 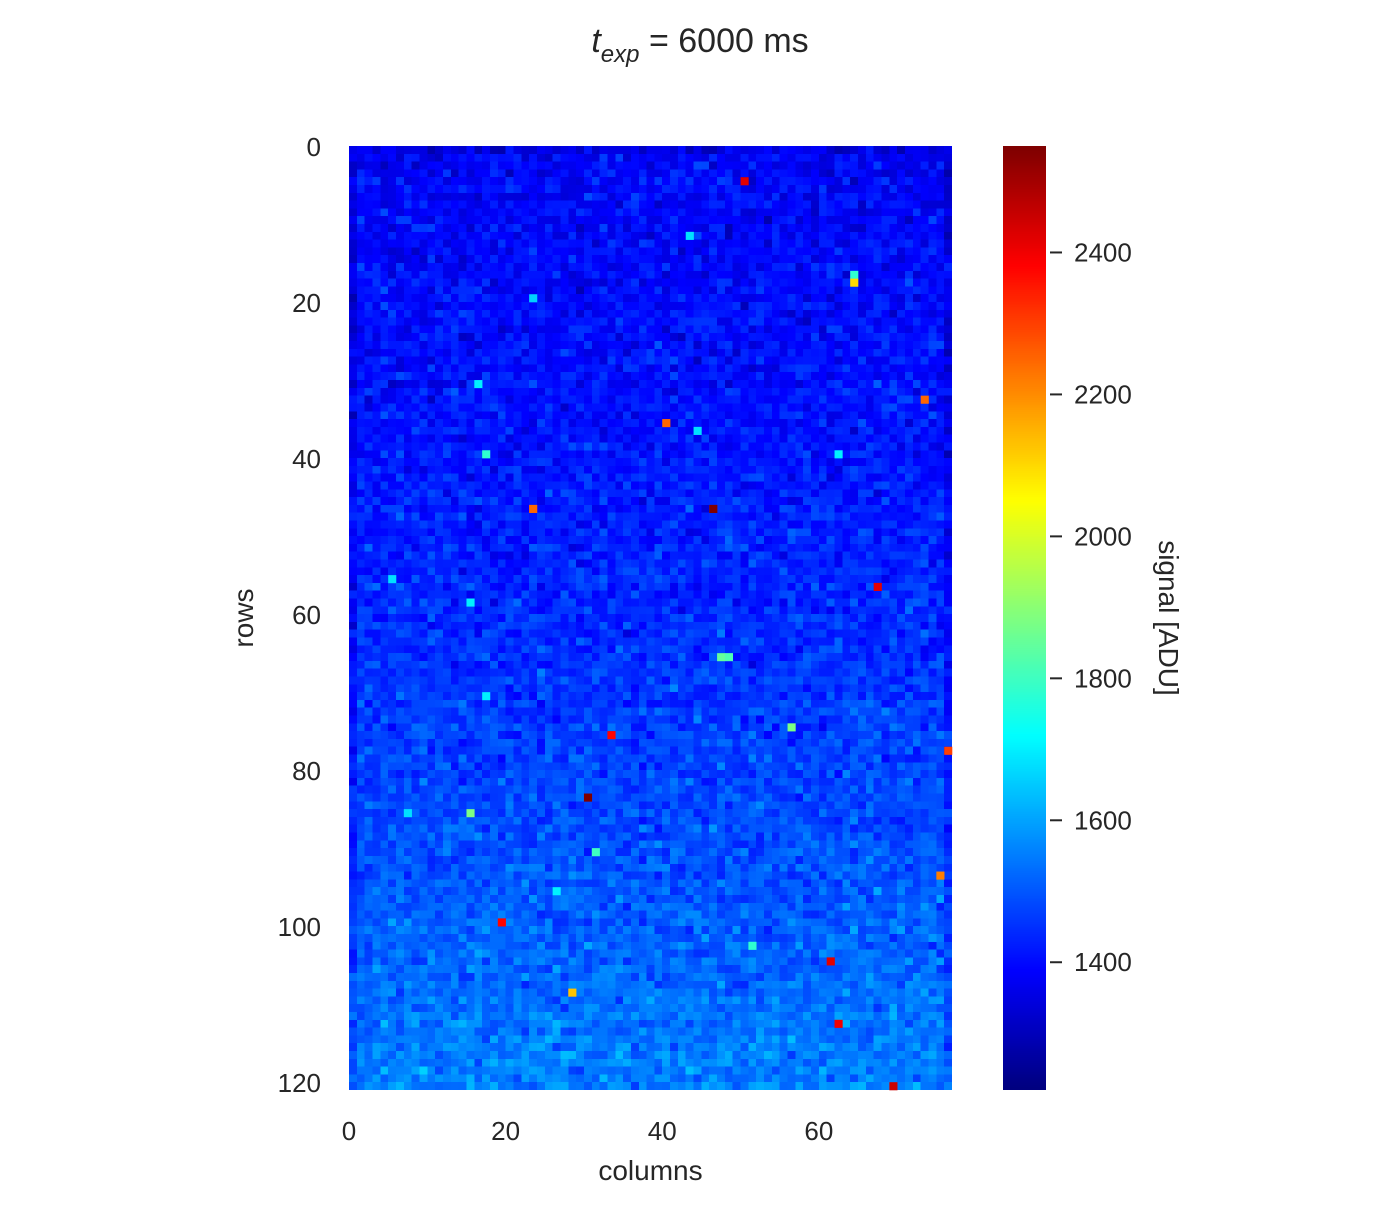 I want to click on colorbar-tick-label: 1600, so click(x=1103, y=820).